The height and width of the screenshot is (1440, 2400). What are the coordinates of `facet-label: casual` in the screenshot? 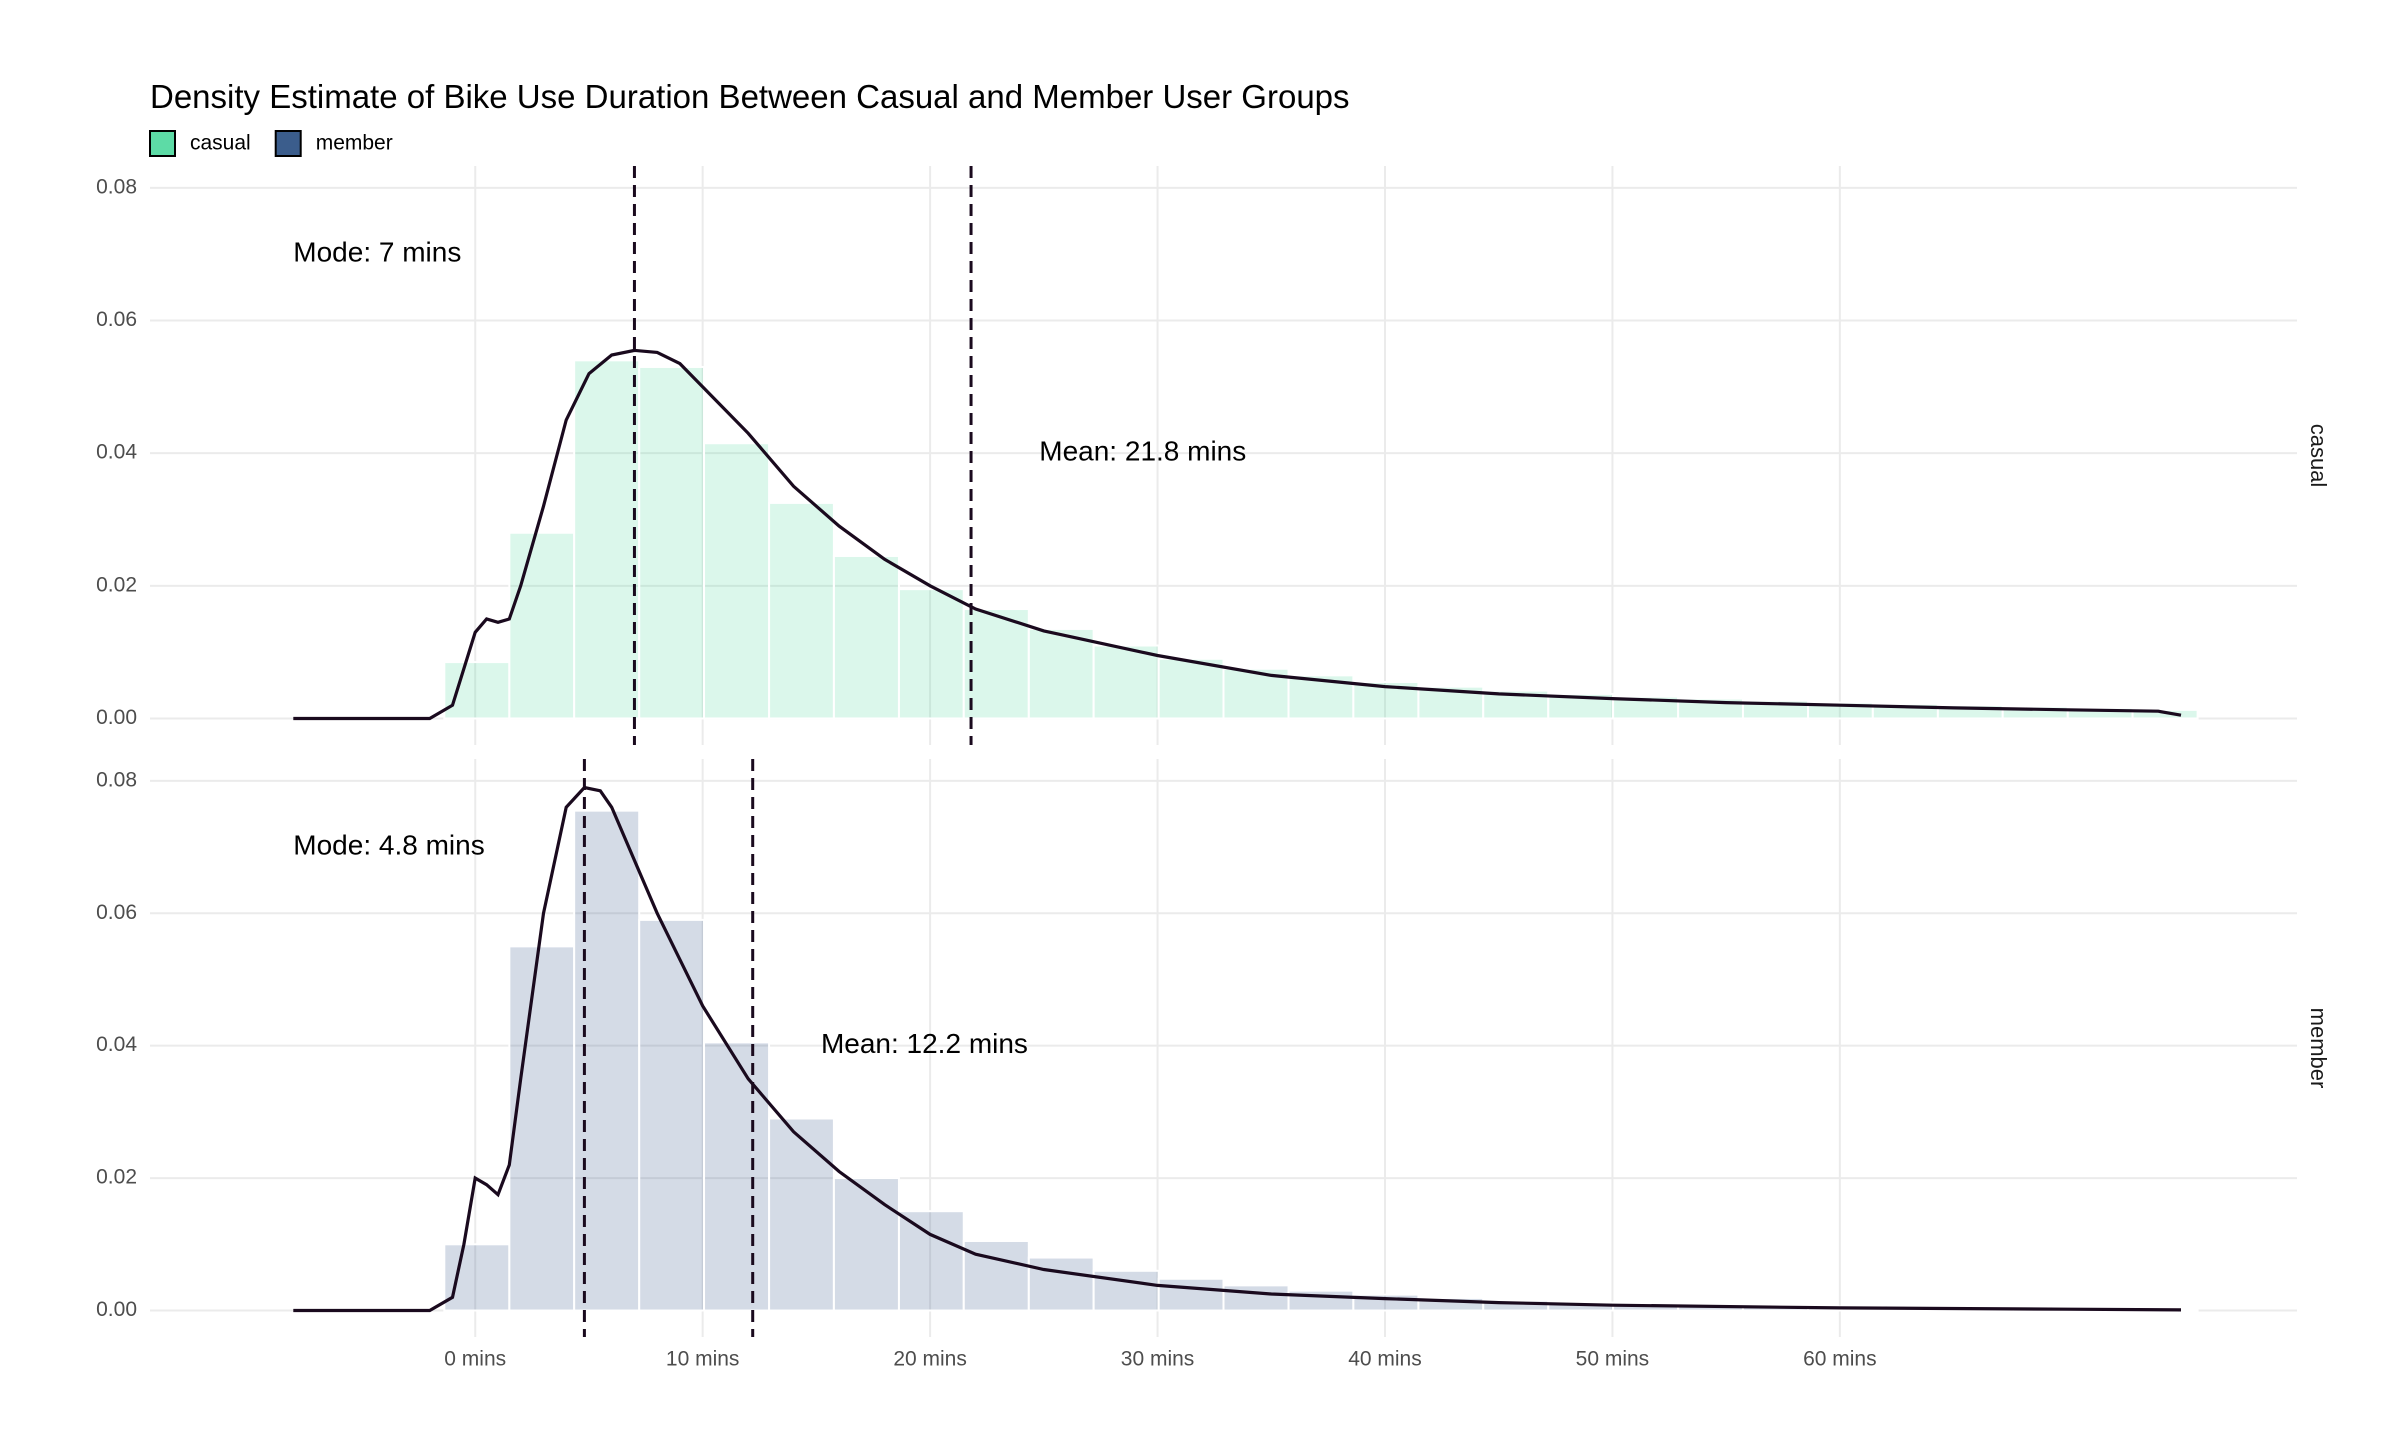 It's located at (2318, 456).